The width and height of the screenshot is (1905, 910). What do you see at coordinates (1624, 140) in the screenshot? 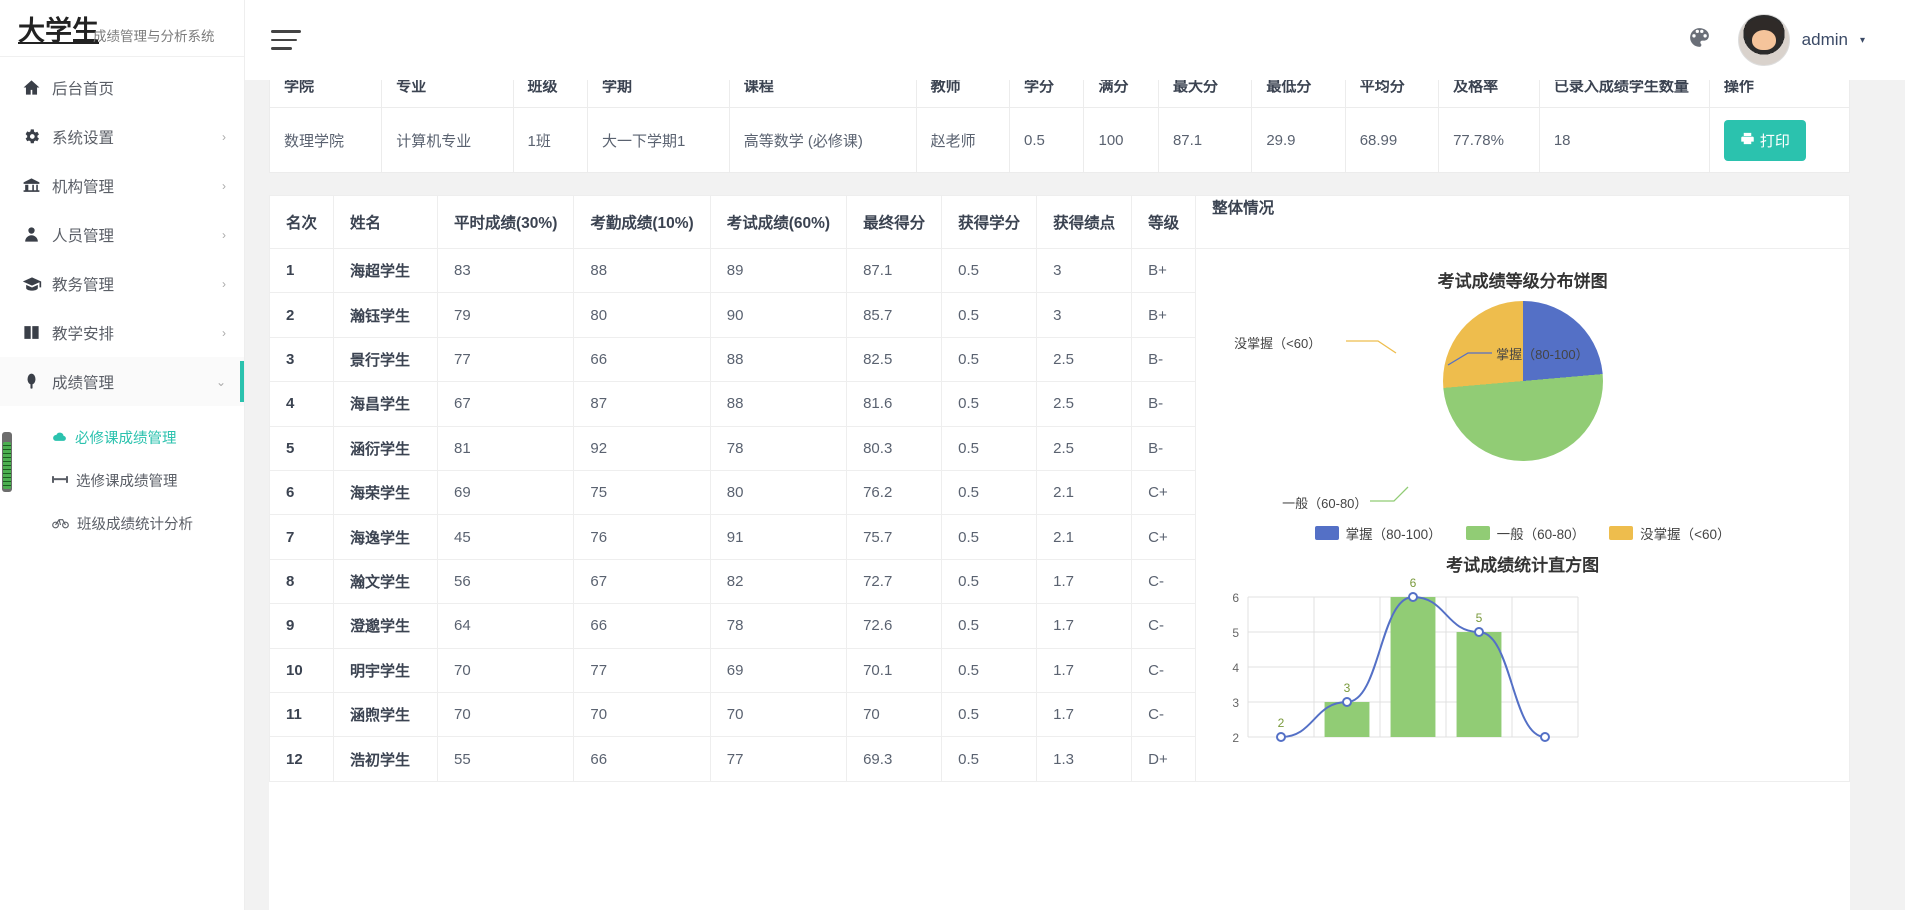
I see `summary-cell: 18` at bounding box center [1624, 140].